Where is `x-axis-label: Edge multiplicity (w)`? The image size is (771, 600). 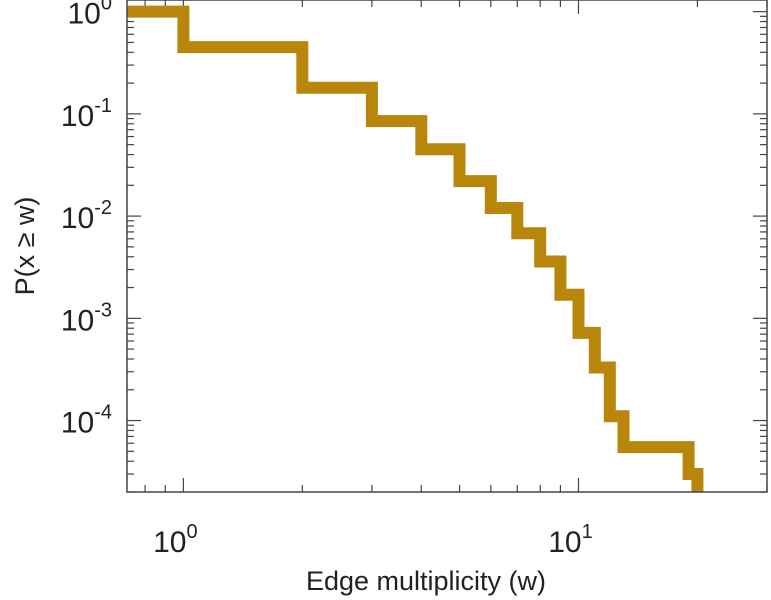
x-axis-label: Edge multiplicity (w) is located at coordinates (426, 581).